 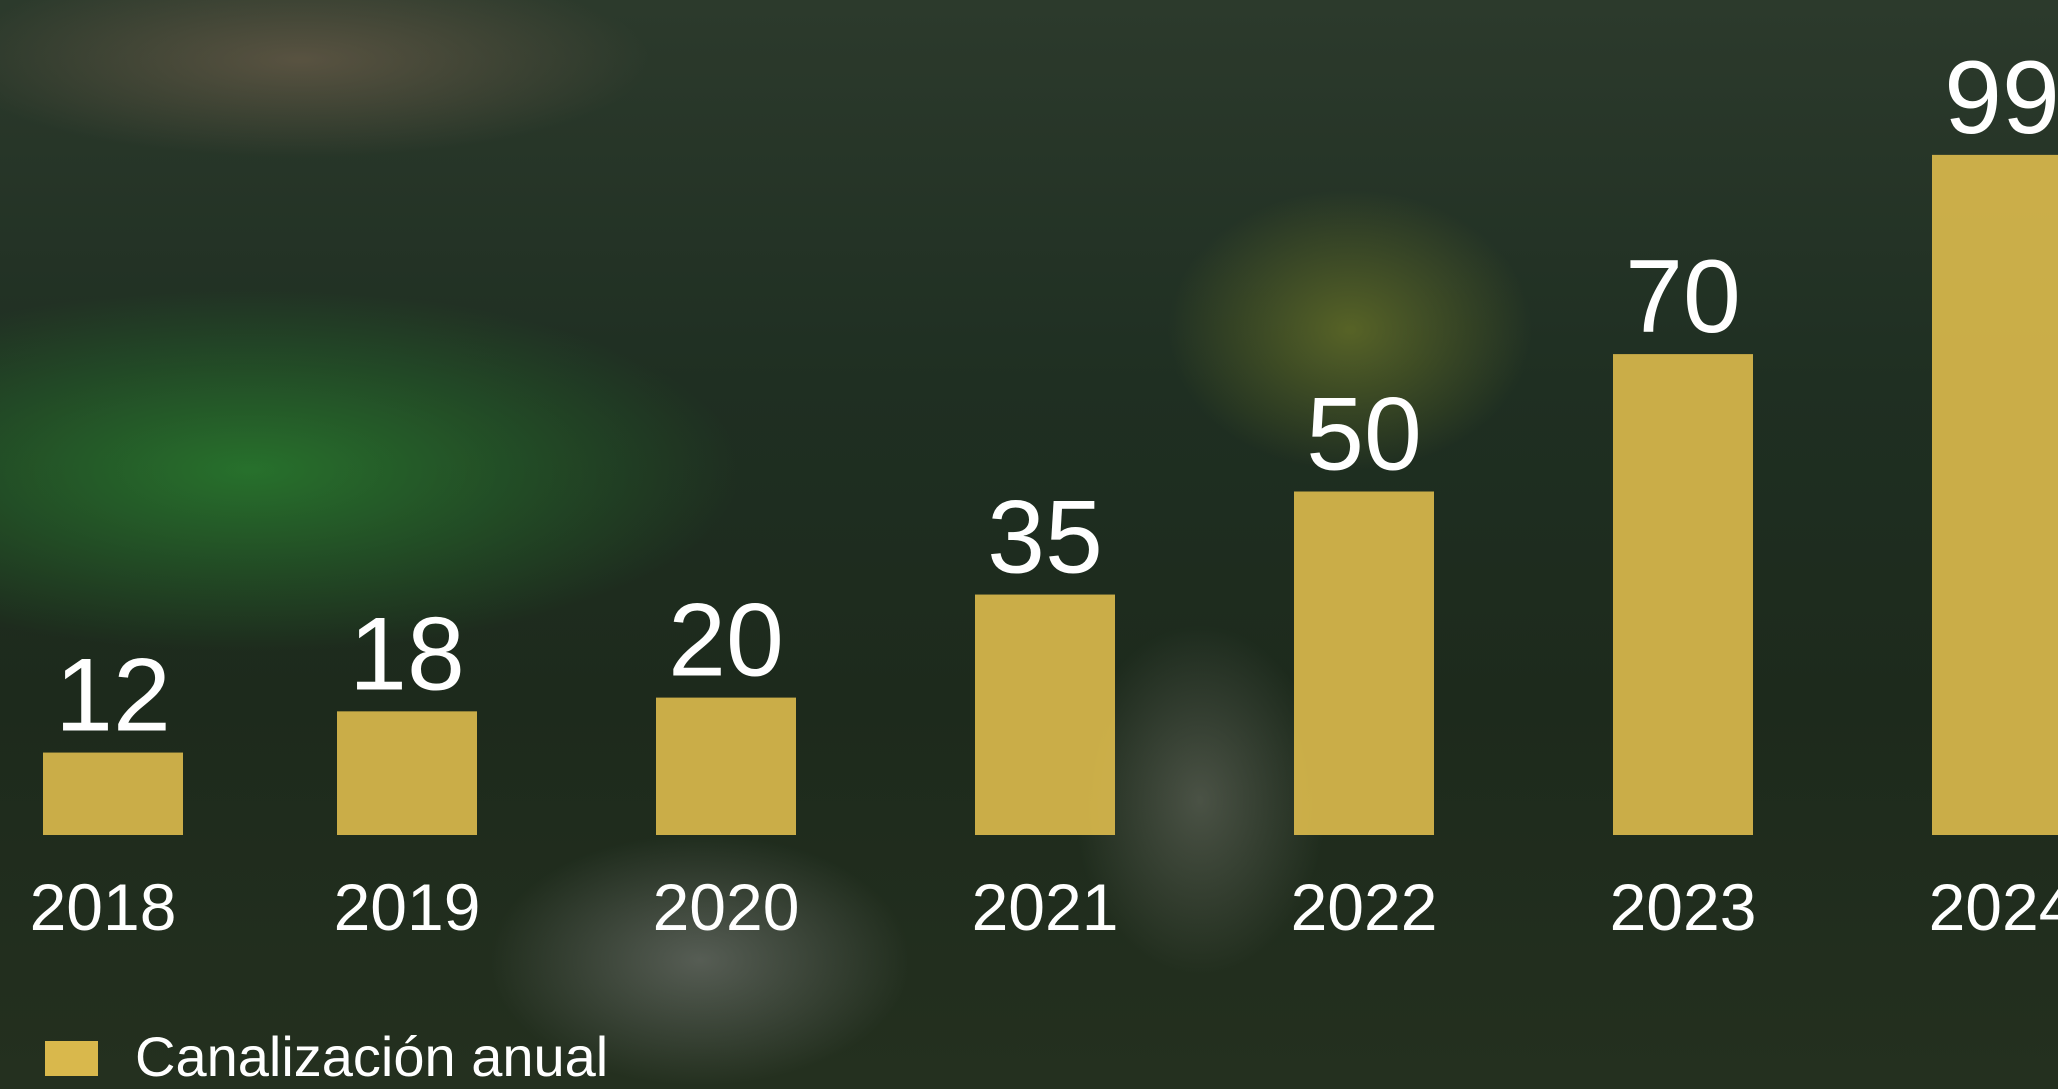 What do you see at coordinates (726, 641) in the screenshot?
I see `value-label: 20` at bounding box center [726, 641].